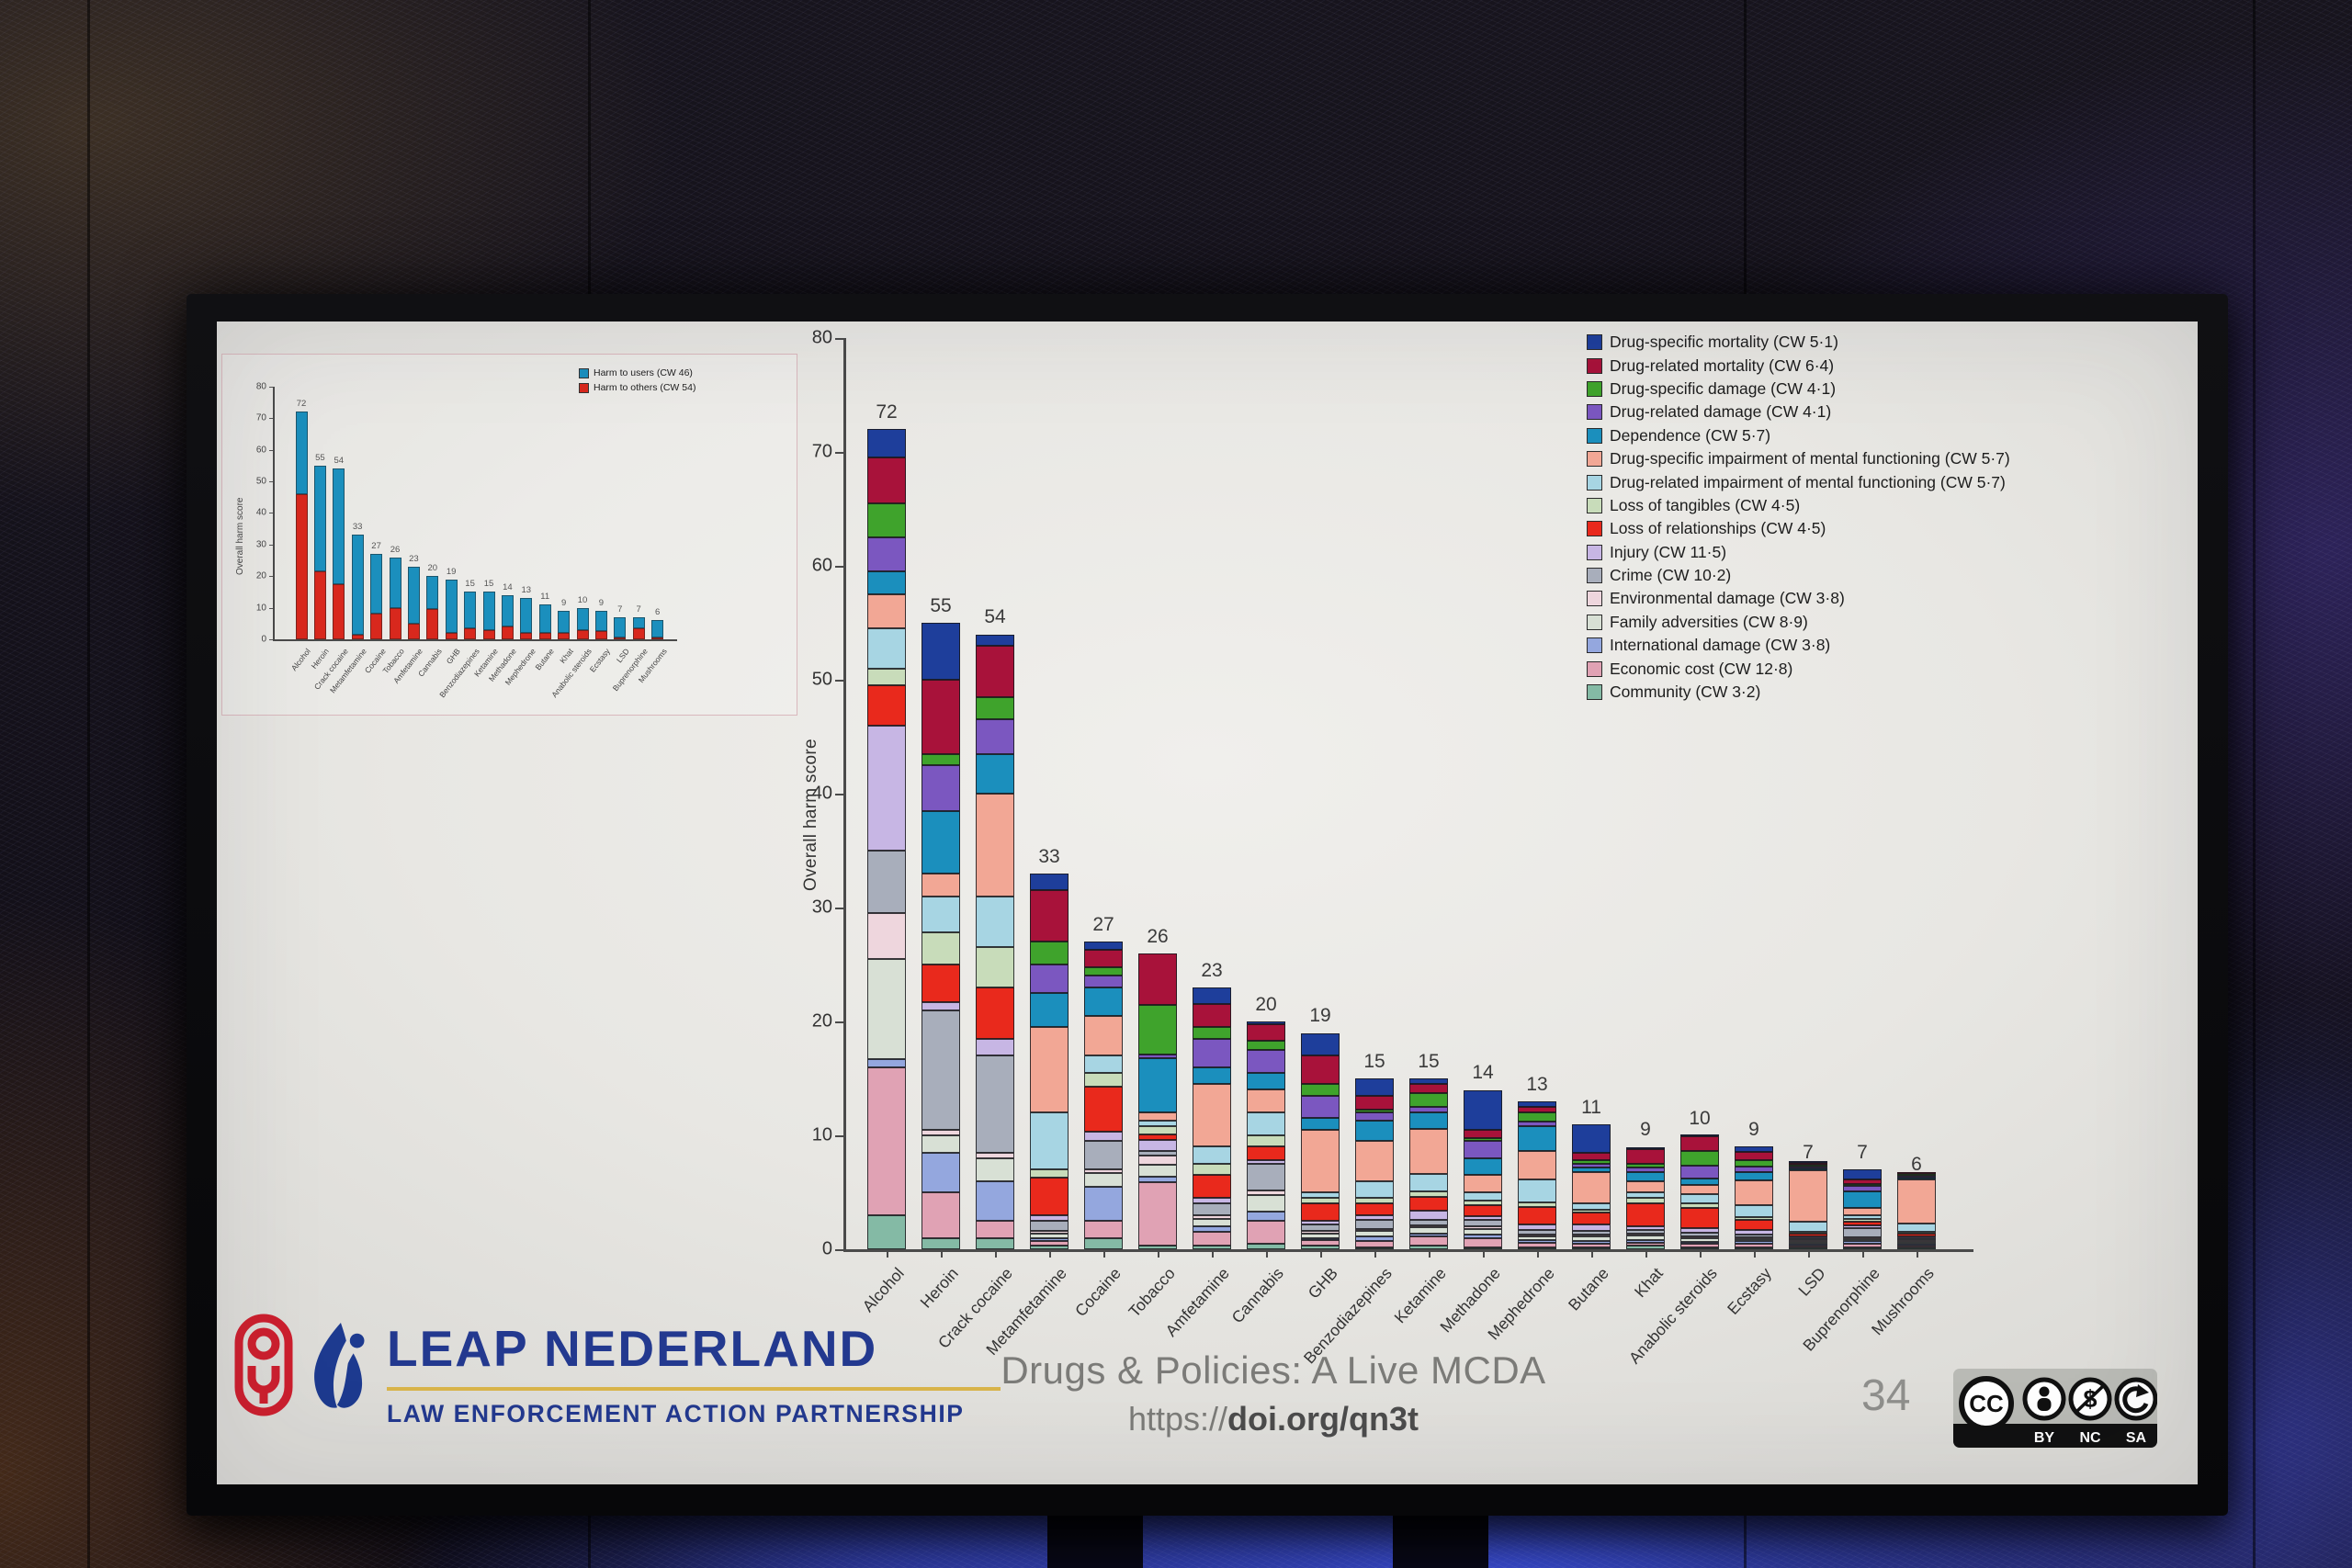  What do you see at coordinates (1798, 598) in the screenshot?
I see `legend-item: Environmental damage (CW 3·8)` at bounding box center [1798, 598].